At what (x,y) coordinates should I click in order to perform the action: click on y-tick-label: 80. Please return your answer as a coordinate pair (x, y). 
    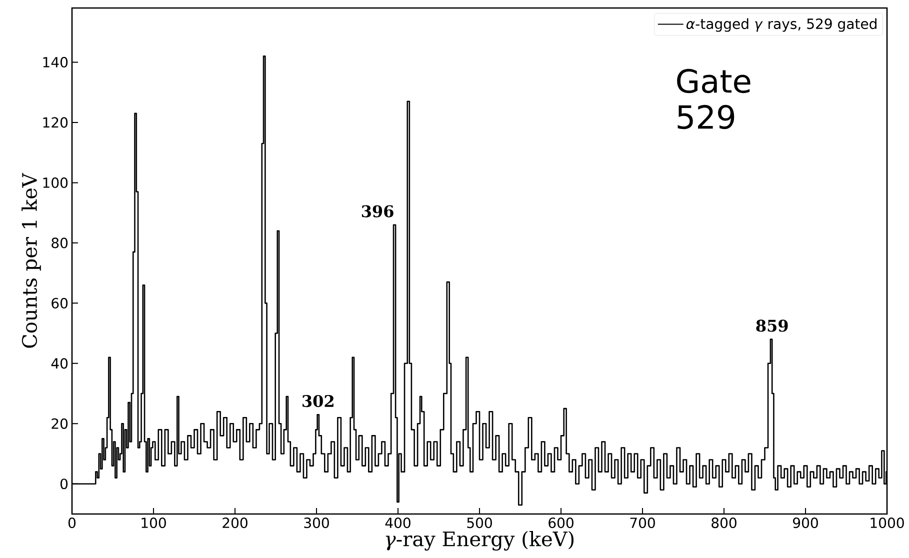
    Looking at the image, I should click on (60, 243).